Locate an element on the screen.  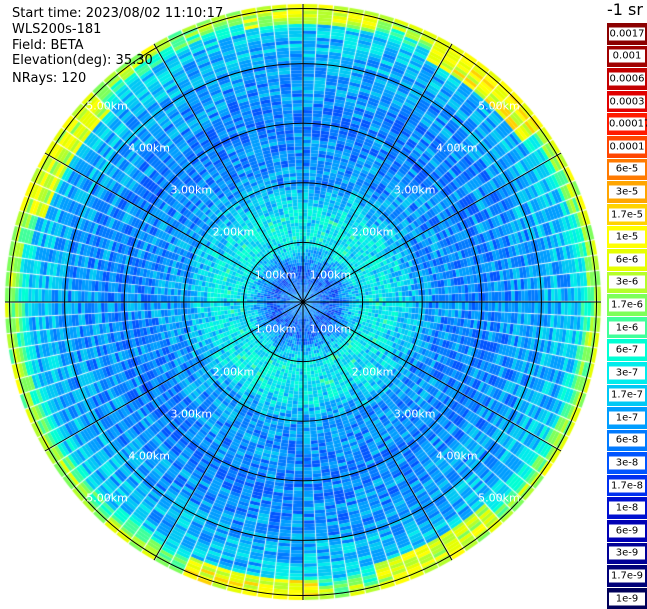
colorbar-level: 1e-7 is located at coordinates (627, 417).